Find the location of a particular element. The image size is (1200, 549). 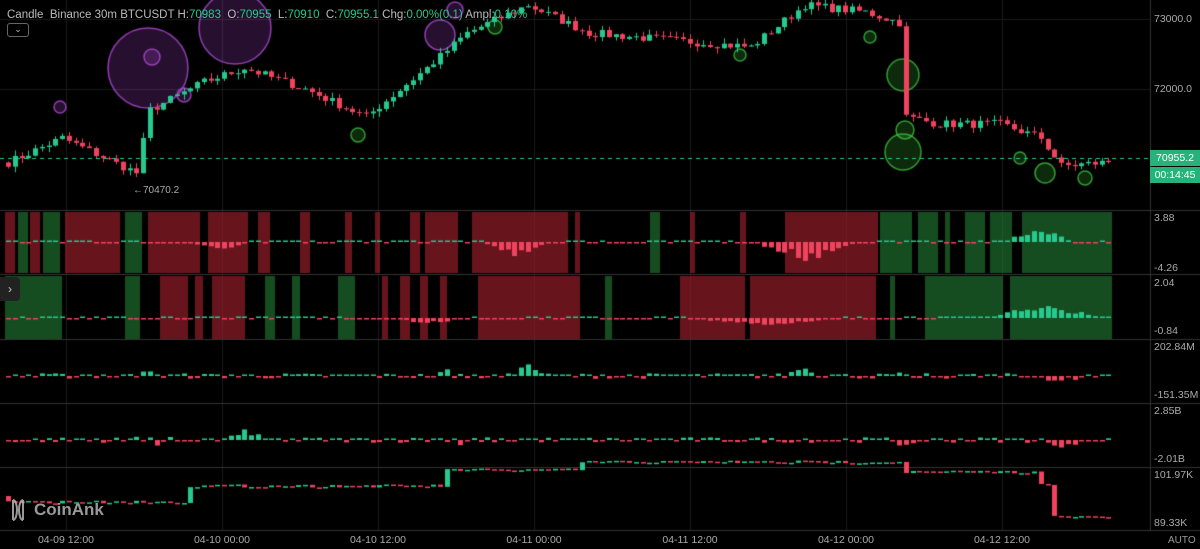

panel-1-top: 3.88 is located at coordinates (1164, 218).